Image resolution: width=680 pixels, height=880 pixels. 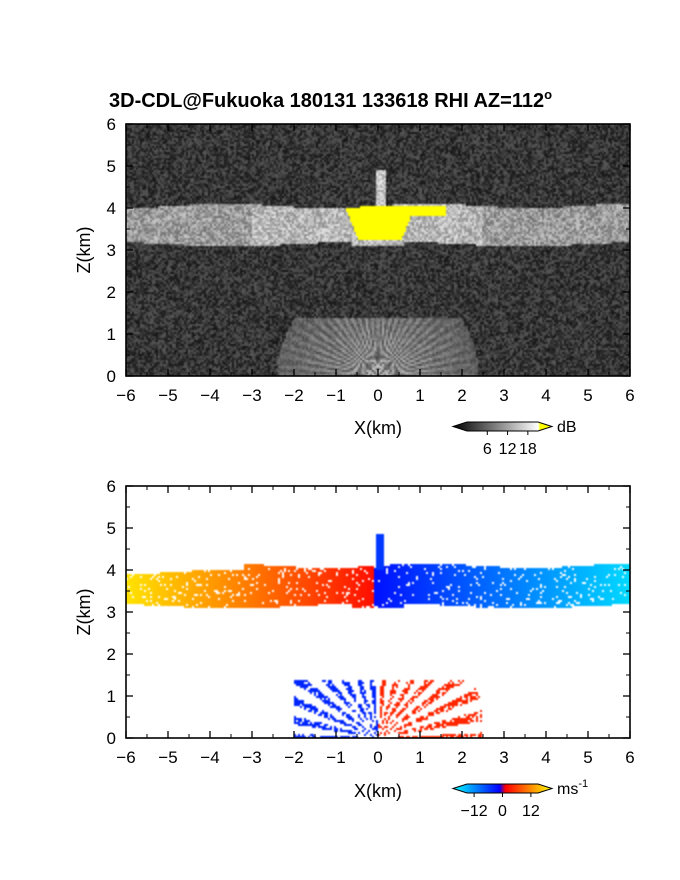 I want to click on colorbar-tick-label: 6, so click(x=487, y=449).